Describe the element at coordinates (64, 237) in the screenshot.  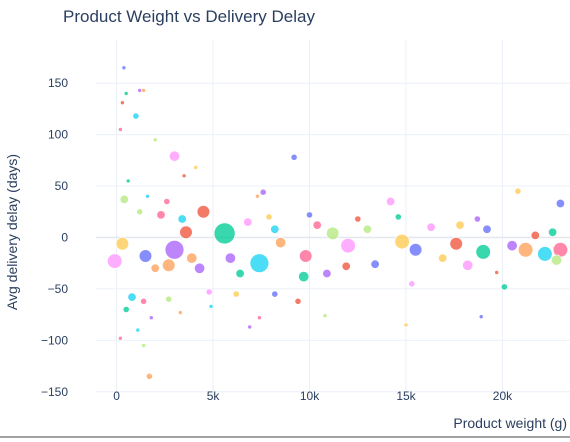
I see `y-tick-label: 0` at that location.